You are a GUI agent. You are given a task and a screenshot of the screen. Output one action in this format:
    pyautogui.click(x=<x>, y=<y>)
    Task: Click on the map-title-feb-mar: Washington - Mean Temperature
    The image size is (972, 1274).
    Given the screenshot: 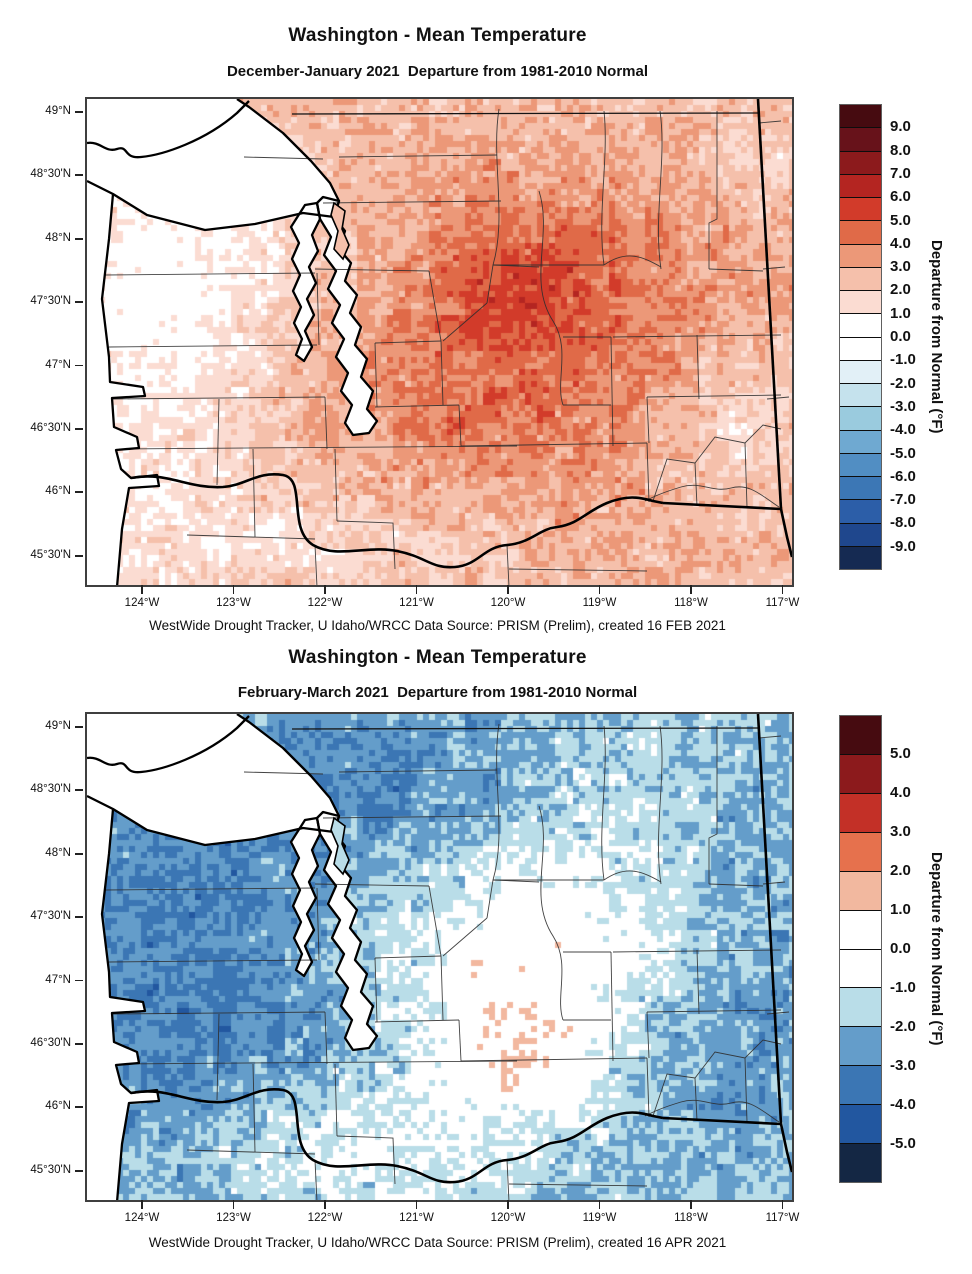 What is the action you would take?
    pyautogui.click(x=437, y=657)
    